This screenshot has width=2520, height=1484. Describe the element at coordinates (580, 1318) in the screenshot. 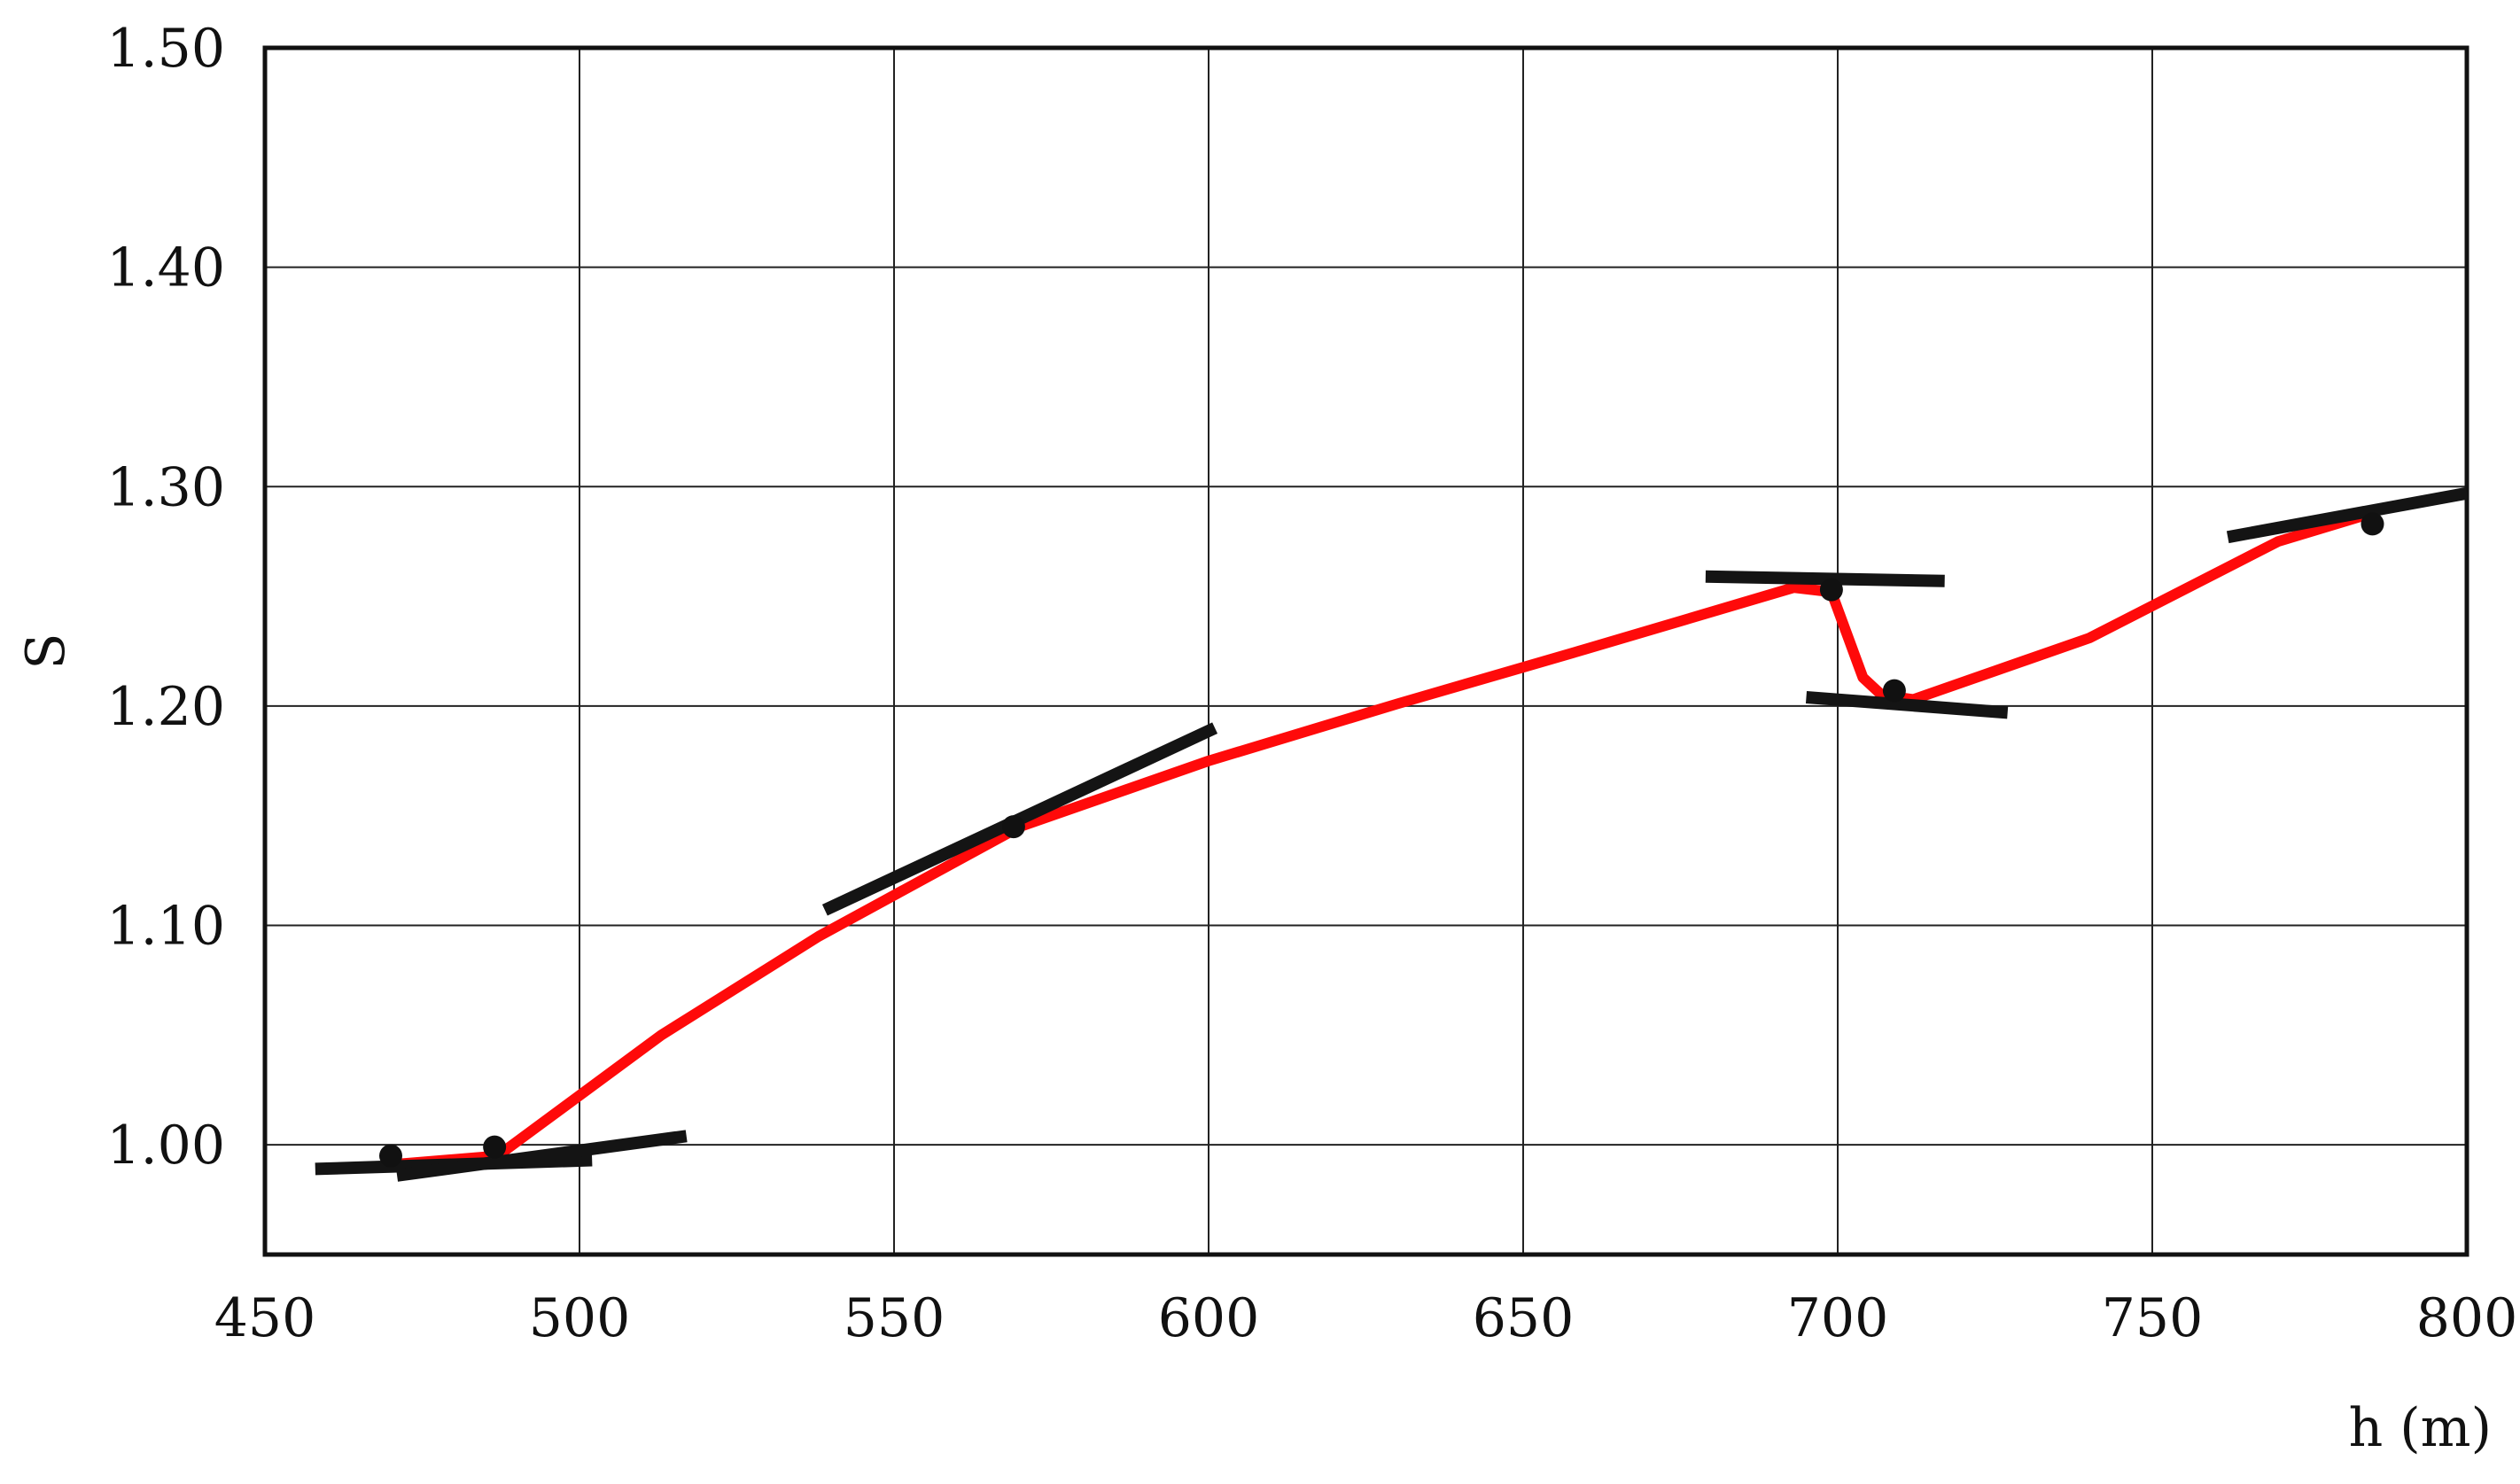

I see `x-tick-label-500: 500` at that location.